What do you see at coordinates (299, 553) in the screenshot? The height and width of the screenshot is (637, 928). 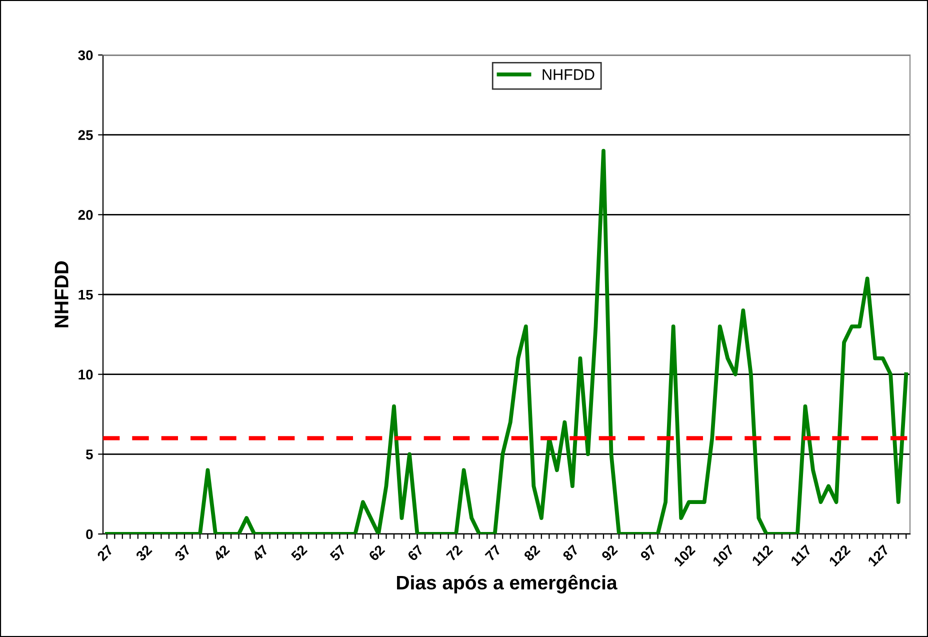 I see `x-tick-label: 52` at bounding box center [299, 553].